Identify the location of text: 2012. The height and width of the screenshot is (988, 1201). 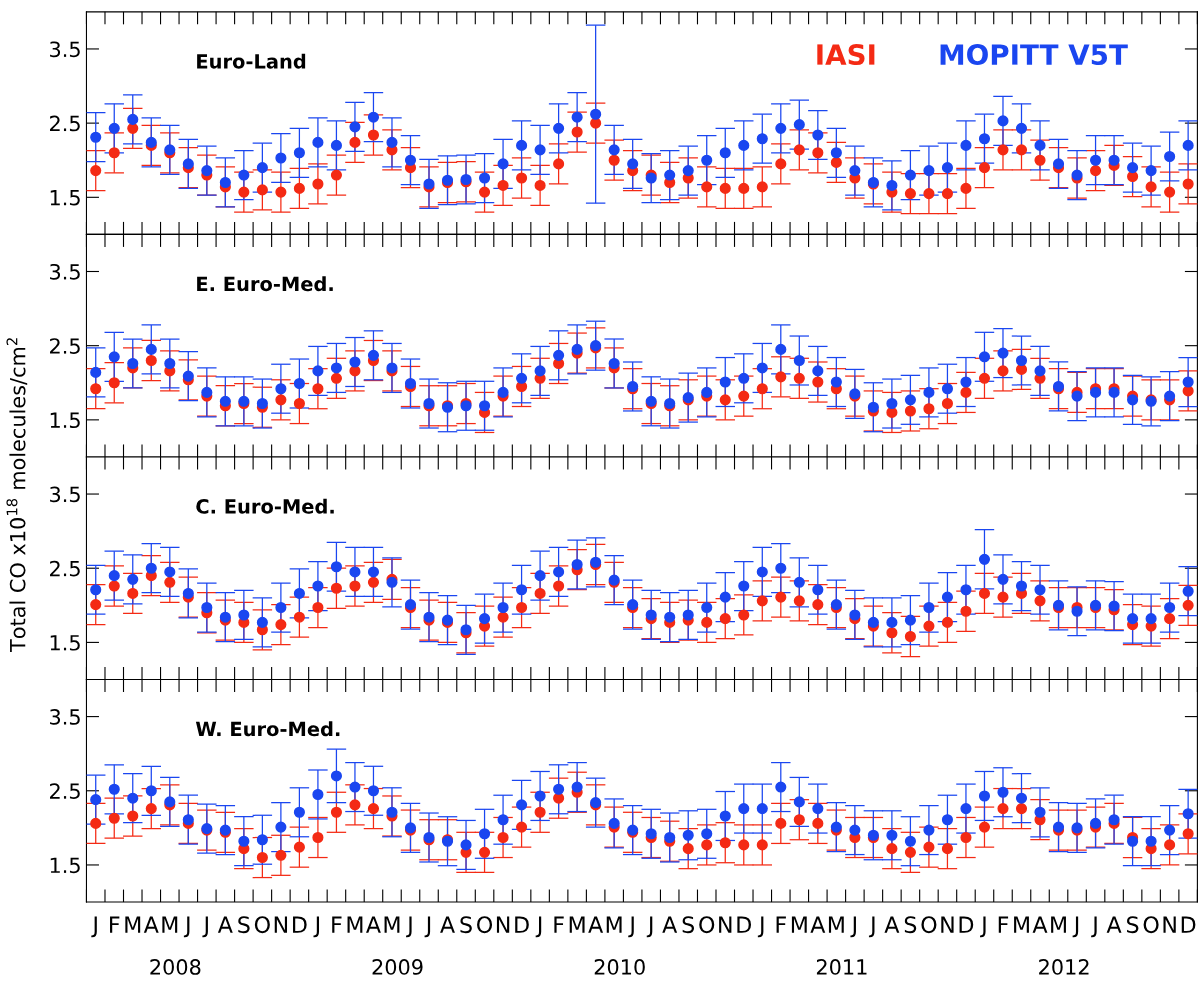
(1064, 967).